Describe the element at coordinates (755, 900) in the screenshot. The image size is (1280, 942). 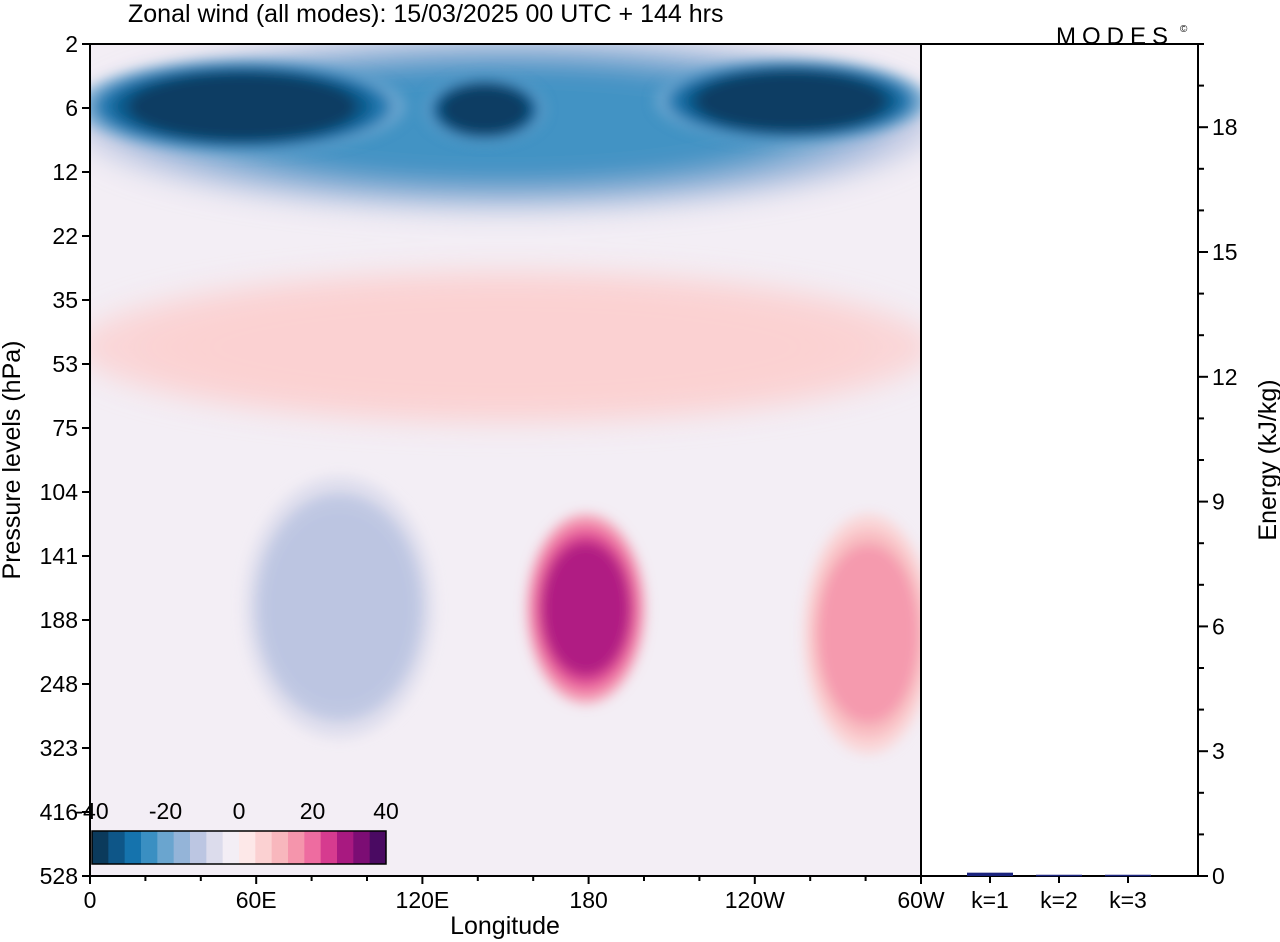
I see `x-tick-label: 120W` at that location.